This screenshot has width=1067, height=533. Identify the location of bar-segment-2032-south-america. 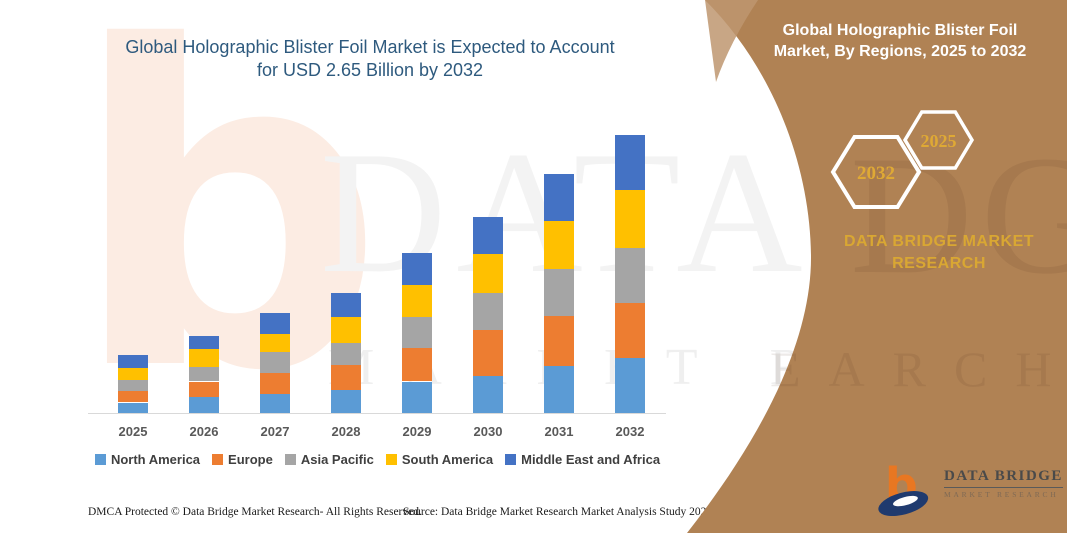
(630, 219).